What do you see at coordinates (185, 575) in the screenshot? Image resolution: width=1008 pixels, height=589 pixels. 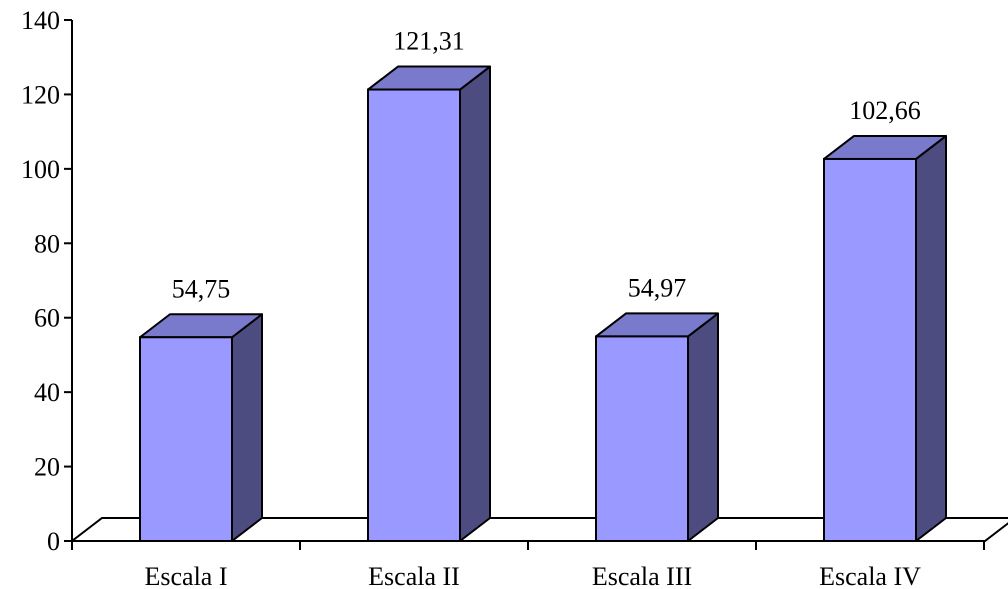 I see `x-category-label: Escala I` at bounding box center [185, 575].